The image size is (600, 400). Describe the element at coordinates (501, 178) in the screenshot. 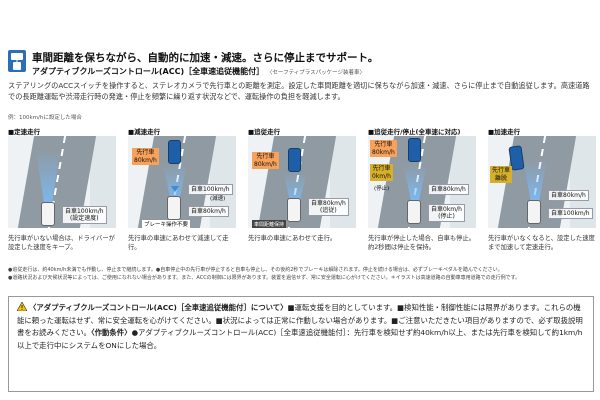

I see `lead-note: 離脱` at that location.